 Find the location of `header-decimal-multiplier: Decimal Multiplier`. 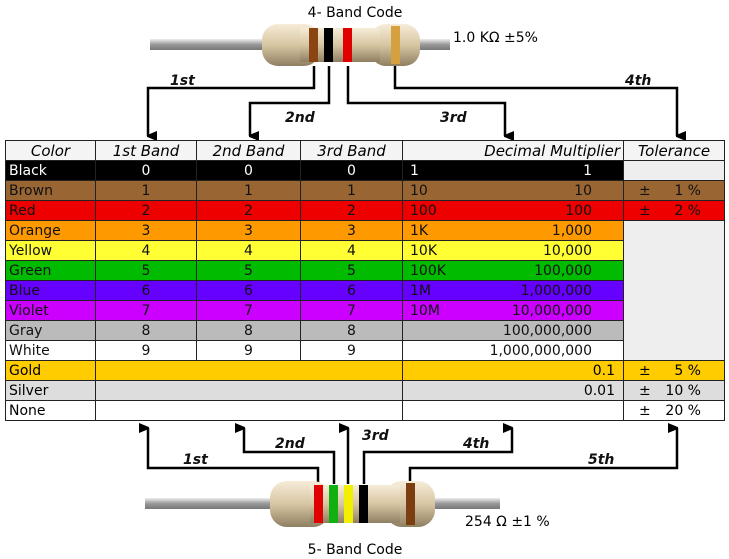

header-decimal-multiplier: Decimal Multiplier is located at coordinates (513, 150).